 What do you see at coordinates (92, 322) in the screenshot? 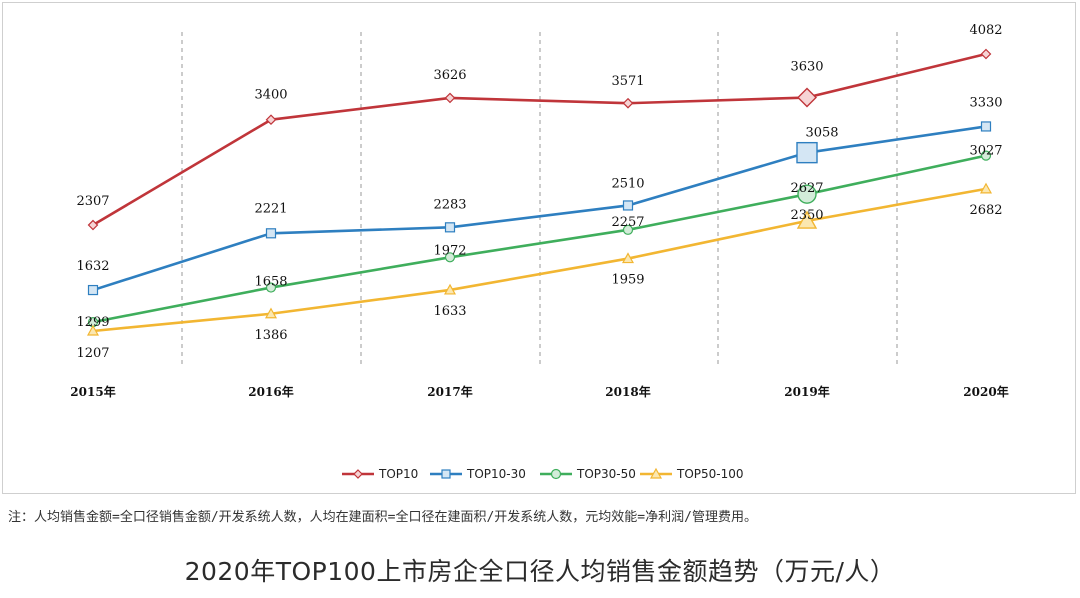
I see `data-label: 1299` at bounding box center [92, 322].